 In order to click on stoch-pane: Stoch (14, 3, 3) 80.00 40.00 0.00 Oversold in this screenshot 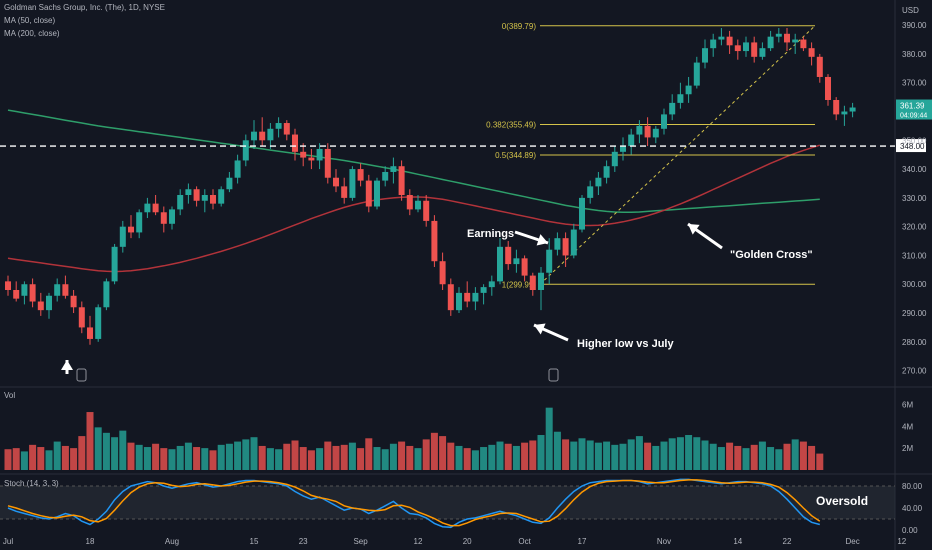, I will do `click(461, 506)`.